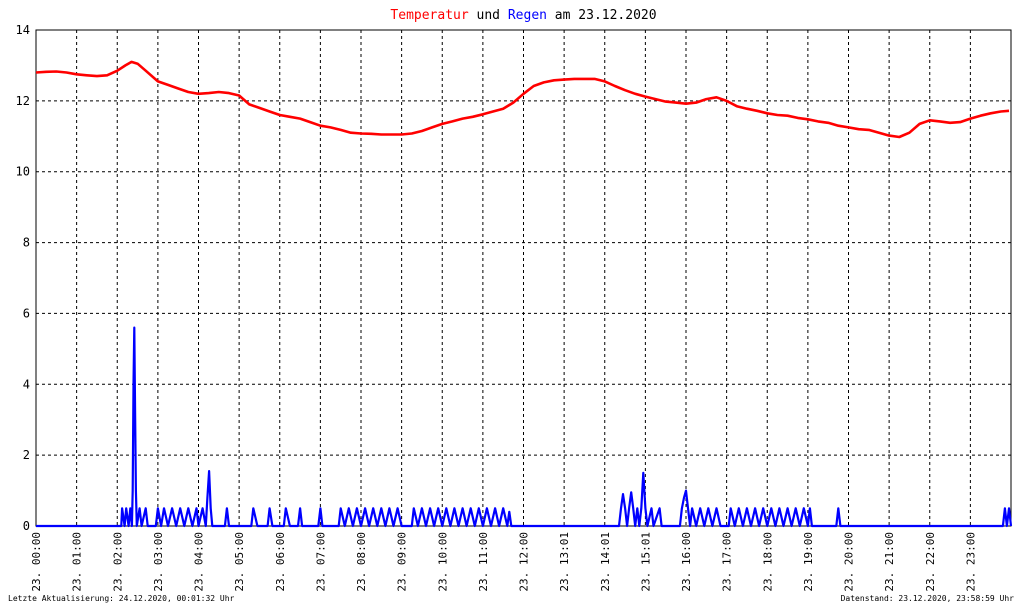 This screenshot has width=1020, height=606. I want to click on y-tick-label: 14, so click(23, 30).